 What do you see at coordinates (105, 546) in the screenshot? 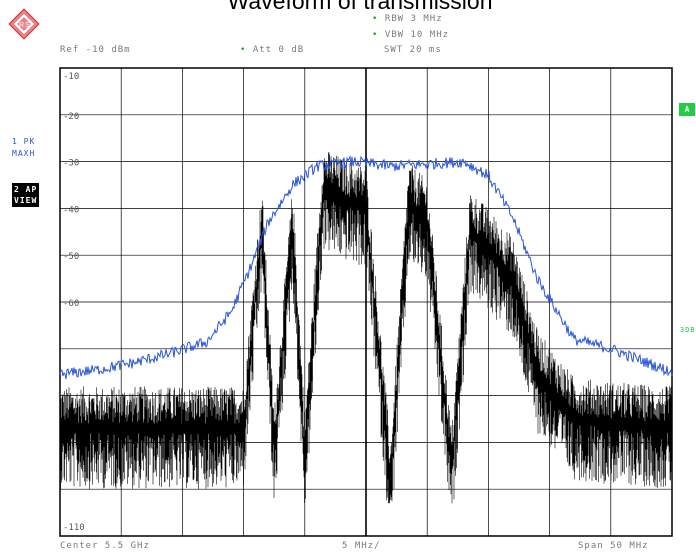
I see `center-frequency: Center 5.5 GHz` at bounding box center [105, 546].